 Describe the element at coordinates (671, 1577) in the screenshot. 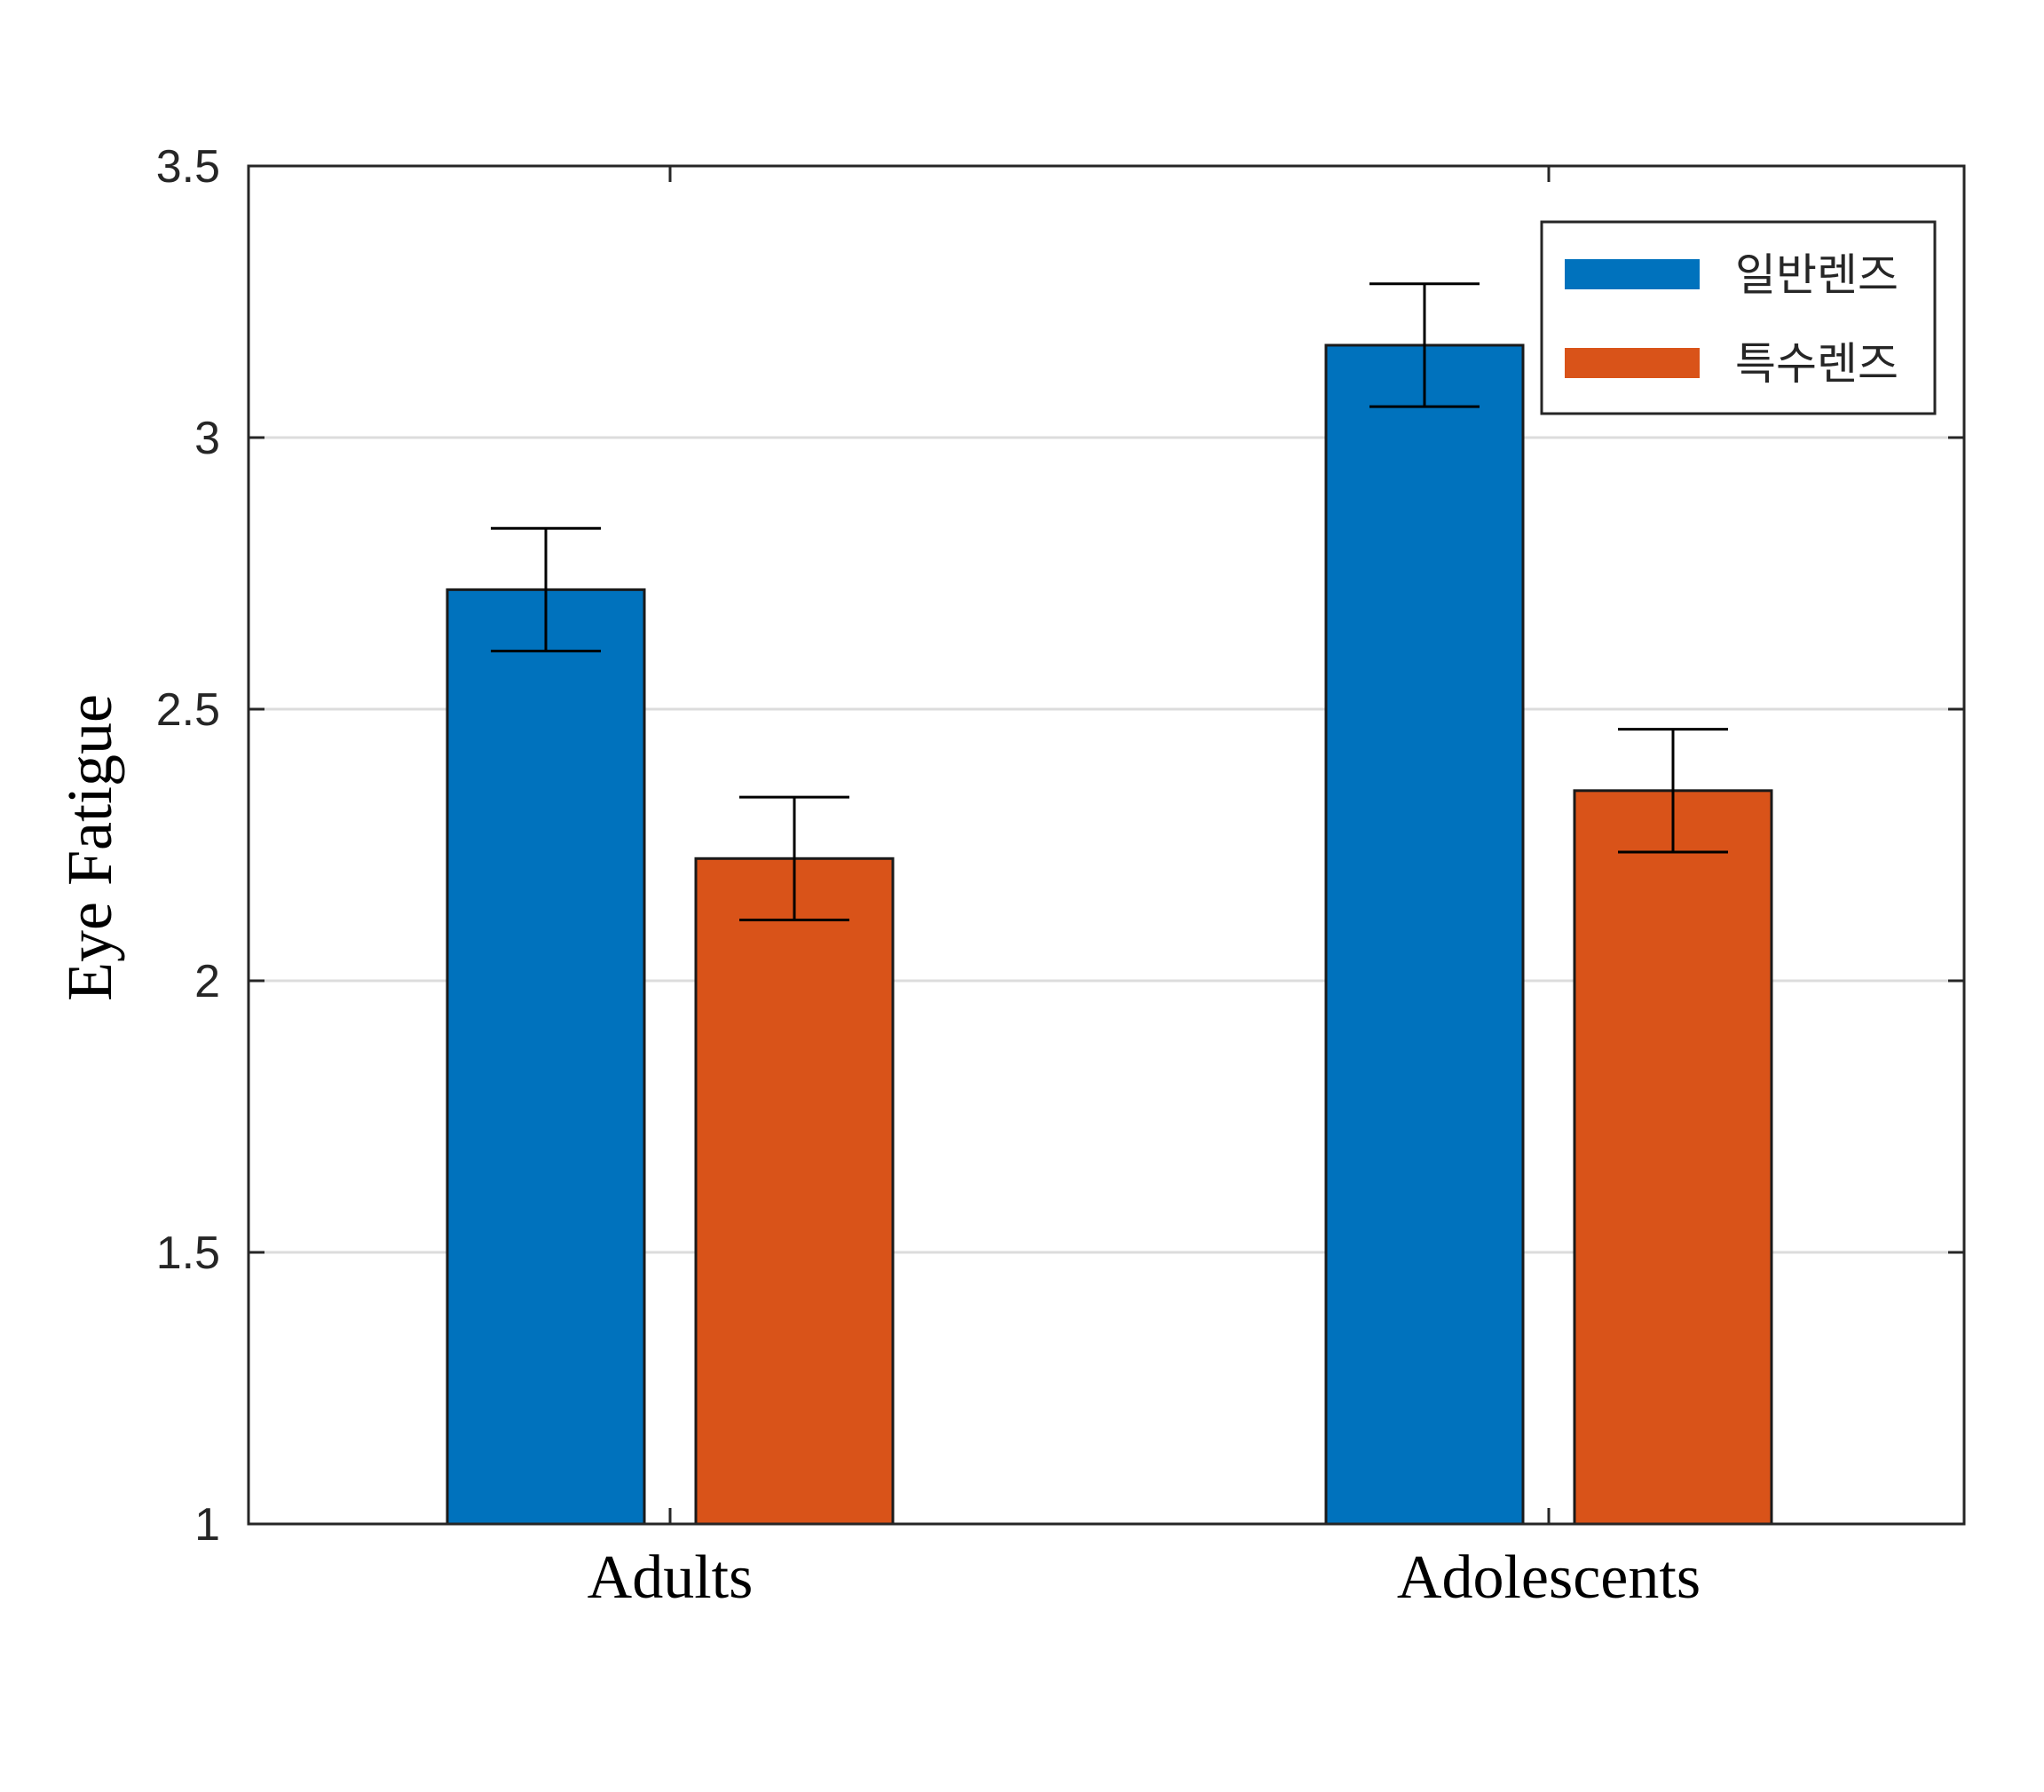

I see `x-category-label-adults: Adults` at that location.